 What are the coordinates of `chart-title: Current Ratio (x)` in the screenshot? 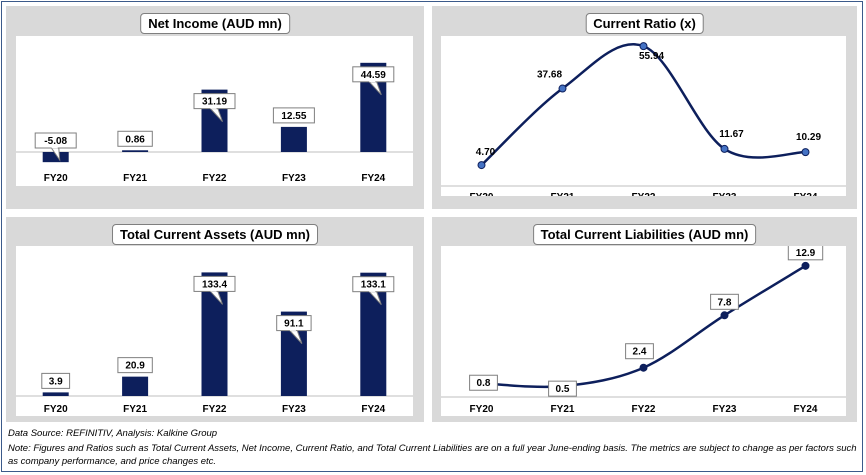 It's located at (644, 23).